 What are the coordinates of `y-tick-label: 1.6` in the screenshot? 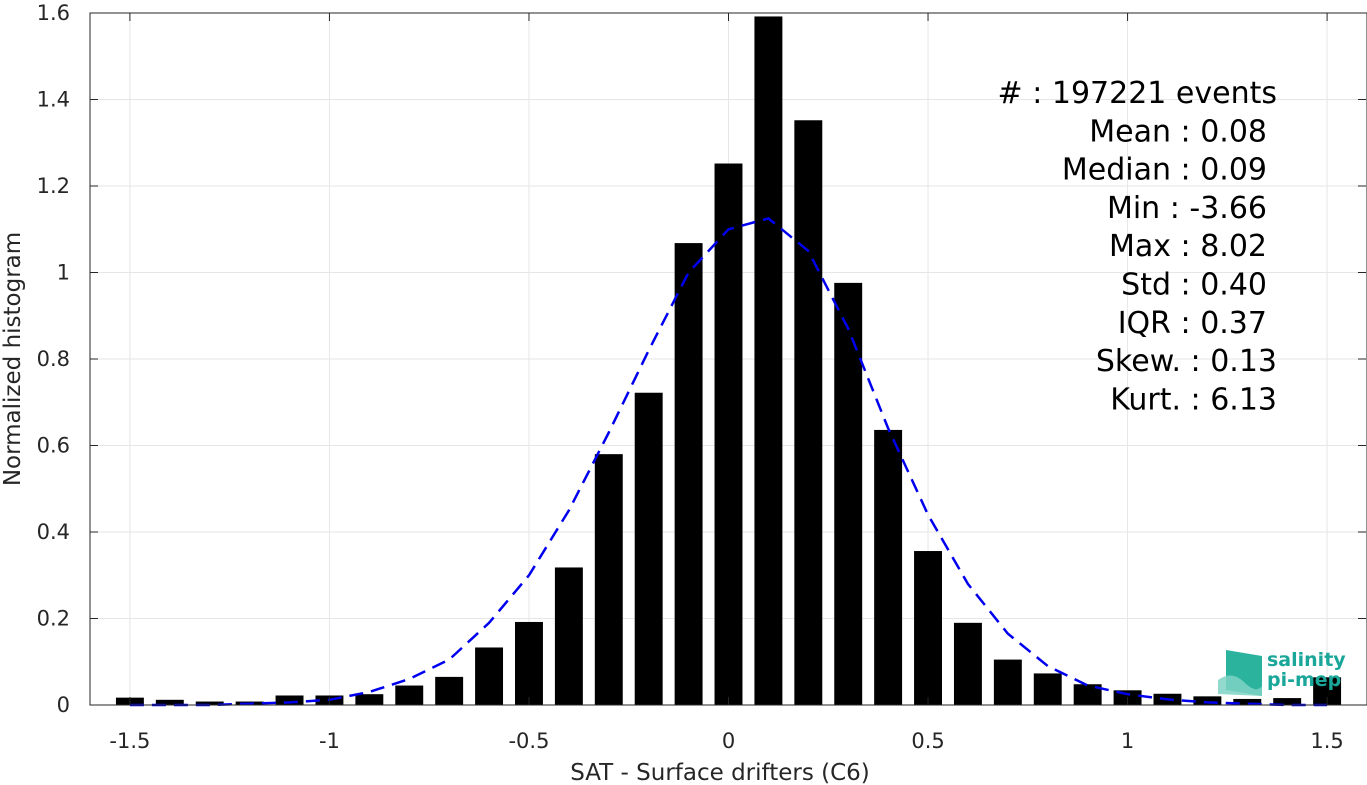 It's located at (53, 13).